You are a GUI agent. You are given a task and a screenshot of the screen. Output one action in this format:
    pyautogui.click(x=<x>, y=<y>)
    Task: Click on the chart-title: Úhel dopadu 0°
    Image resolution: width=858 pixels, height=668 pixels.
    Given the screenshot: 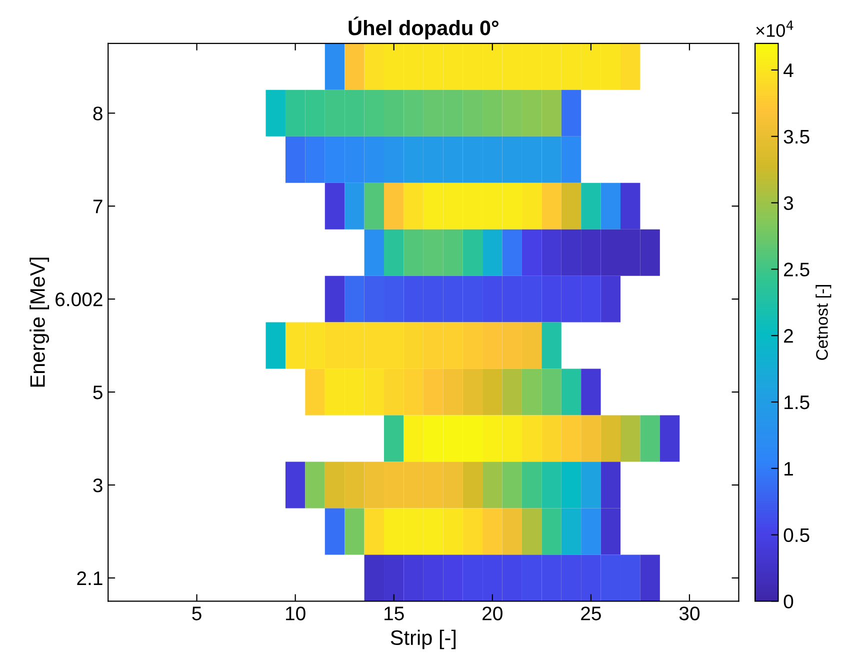 What is the action you would take?
    pyautogui.click(x=423, y=28)
    